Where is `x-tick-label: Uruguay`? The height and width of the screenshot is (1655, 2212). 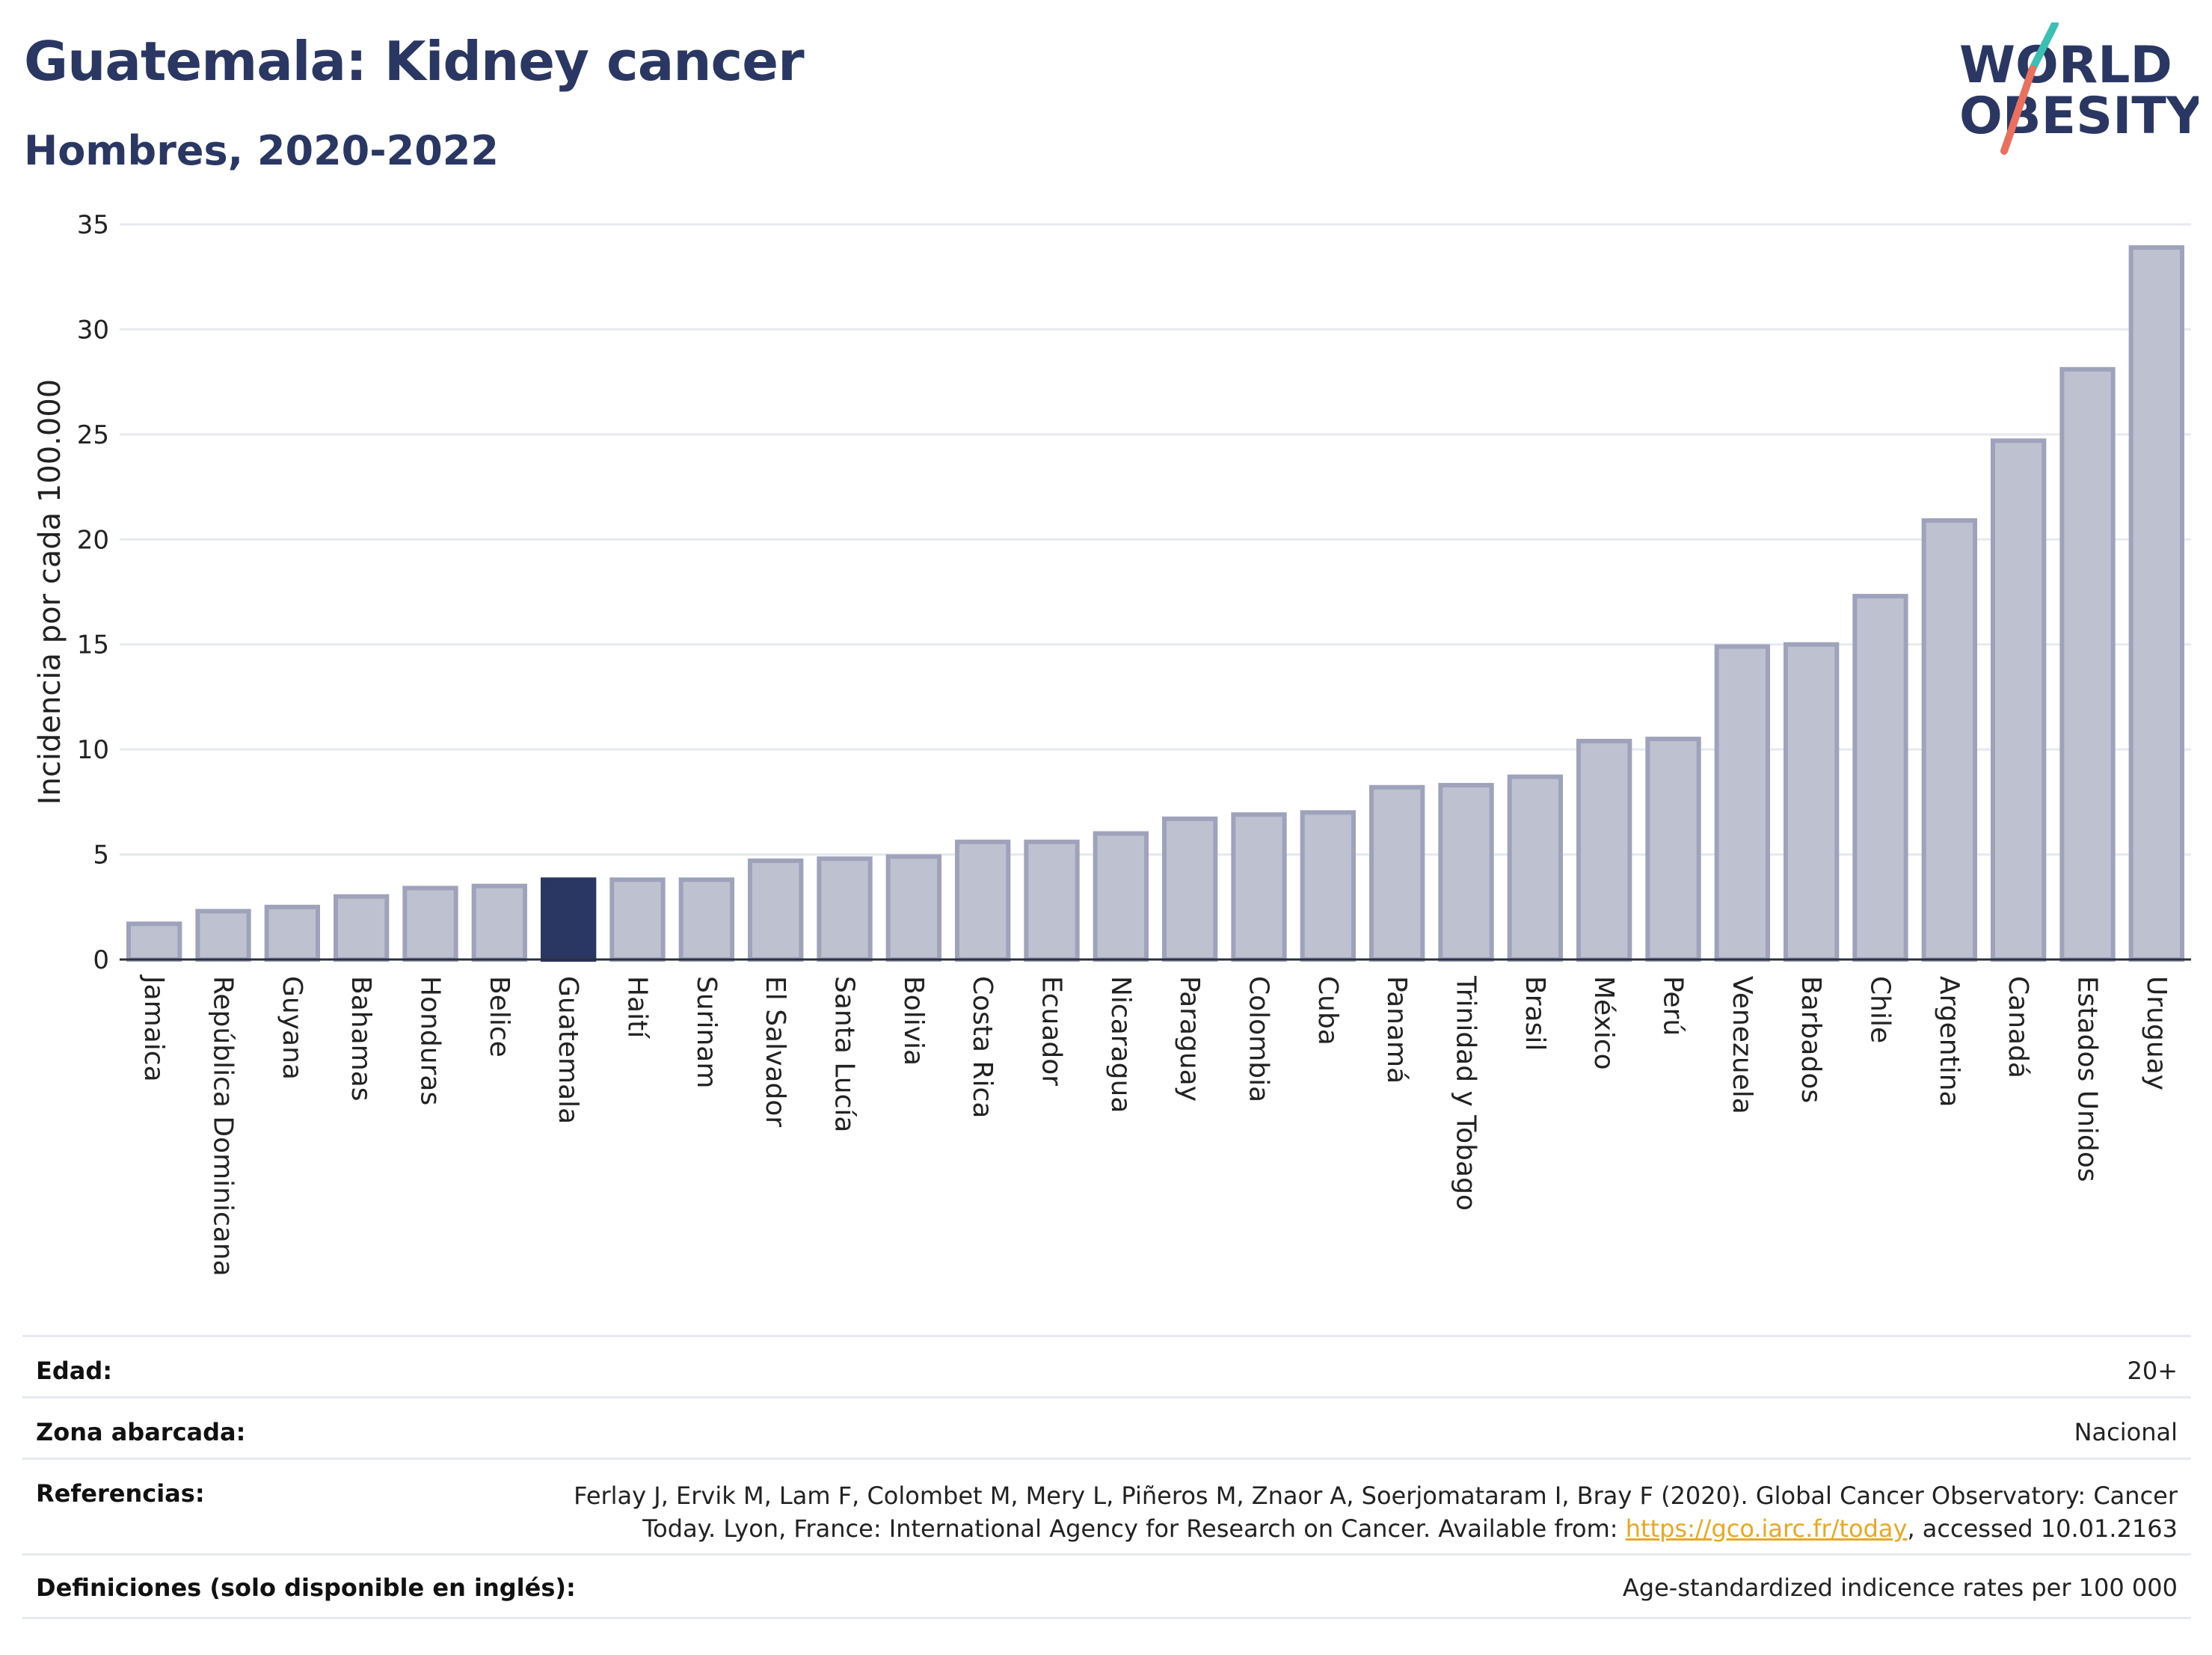
x-tick-label: Uruguay is located at coordinates (2156, 1033).